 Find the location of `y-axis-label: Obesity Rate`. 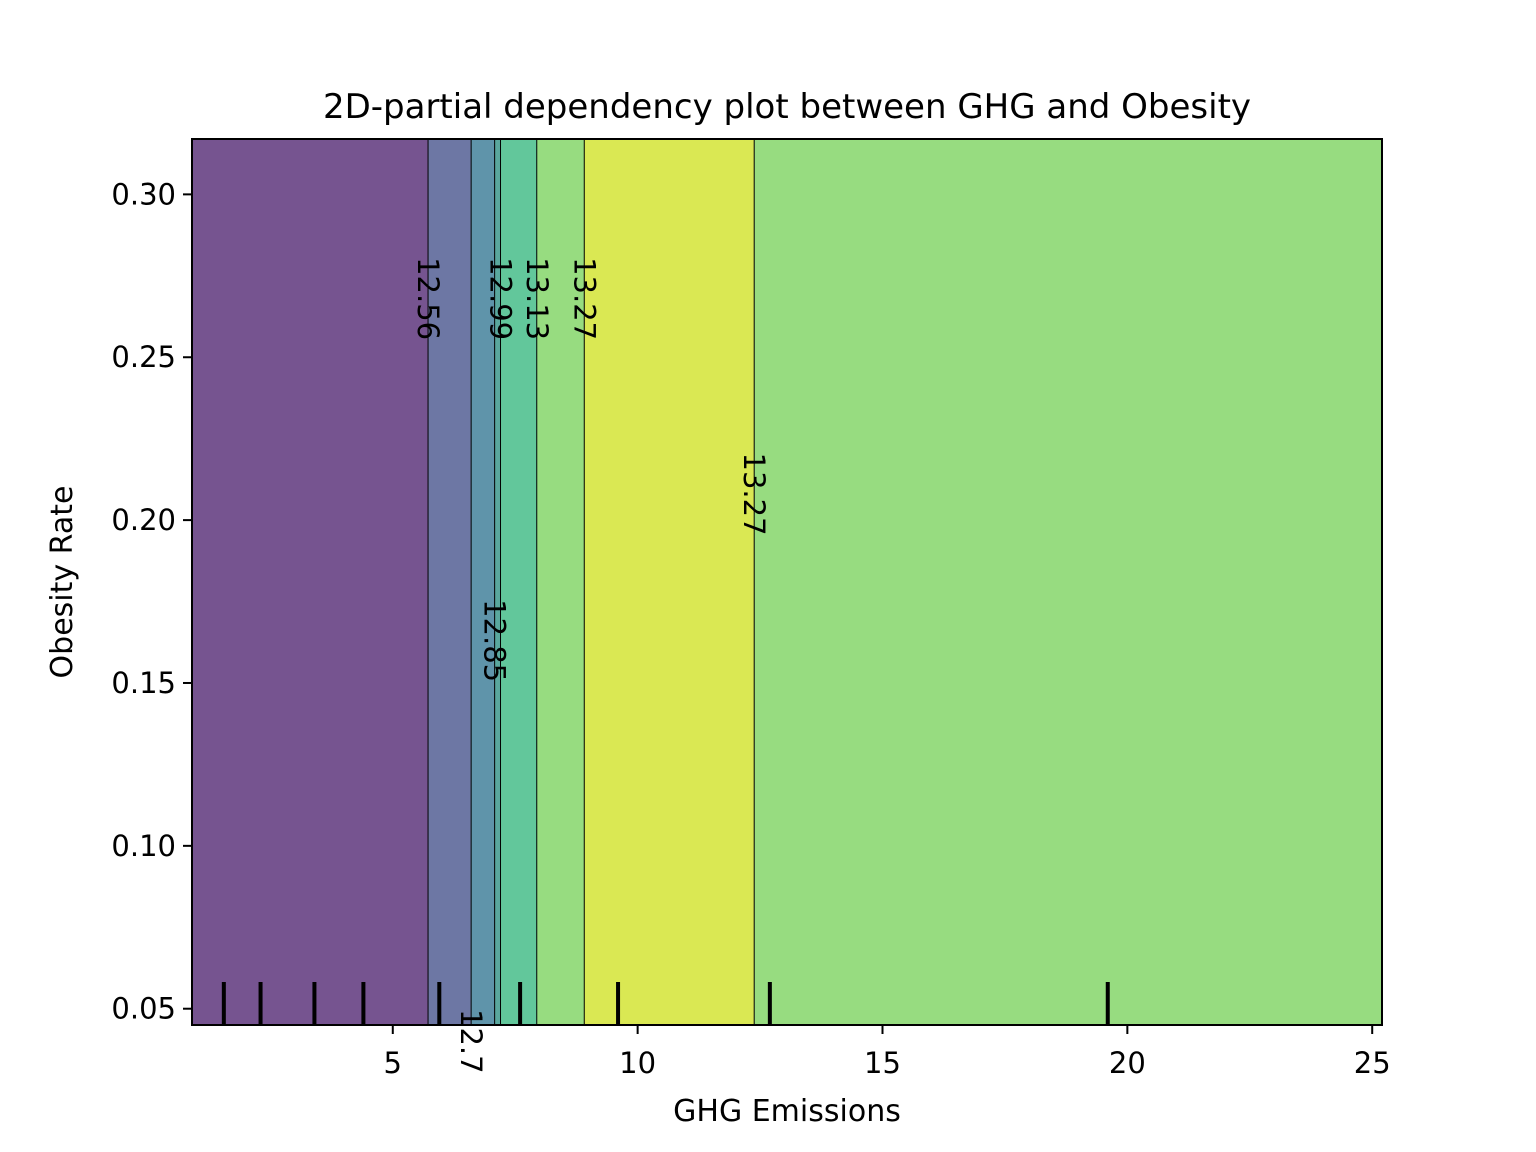

y-axis-label: Obesity Rate is located at coordinates (62, 582).